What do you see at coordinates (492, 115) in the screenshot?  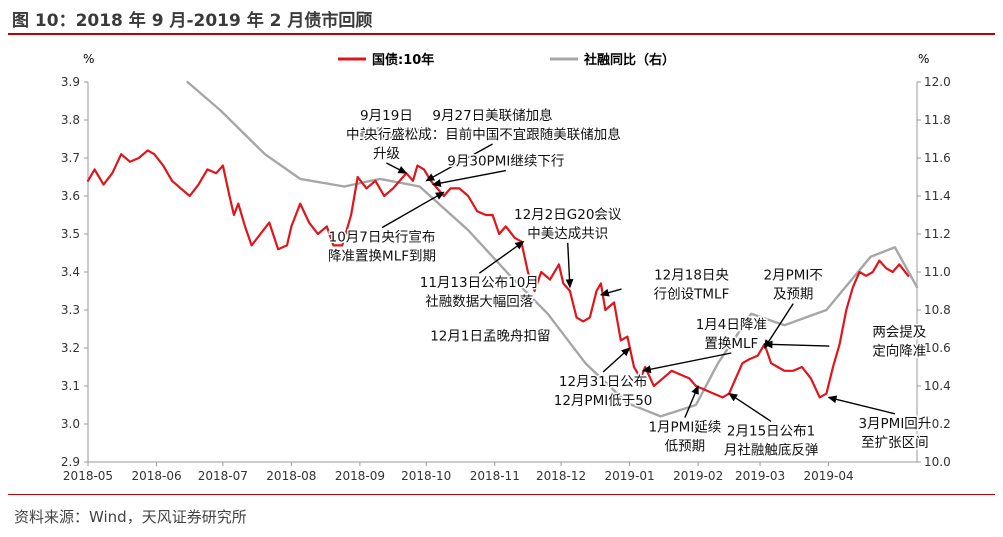 I see `annotation-text: 9月27日美联储加息` at bounding box center [492, 115].